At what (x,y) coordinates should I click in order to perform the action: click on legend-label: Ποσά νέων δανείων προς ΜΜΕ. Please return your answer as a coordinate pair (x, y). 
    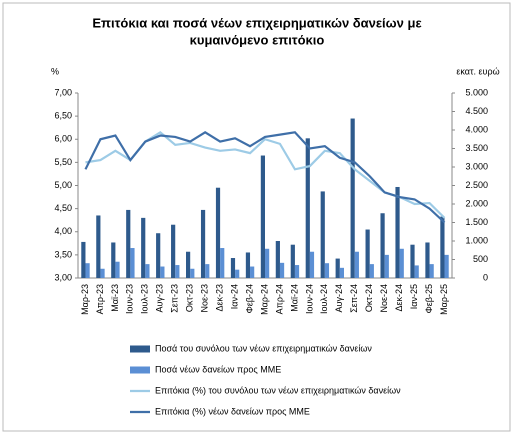
    Looking at the image, I should click on (218, 369).